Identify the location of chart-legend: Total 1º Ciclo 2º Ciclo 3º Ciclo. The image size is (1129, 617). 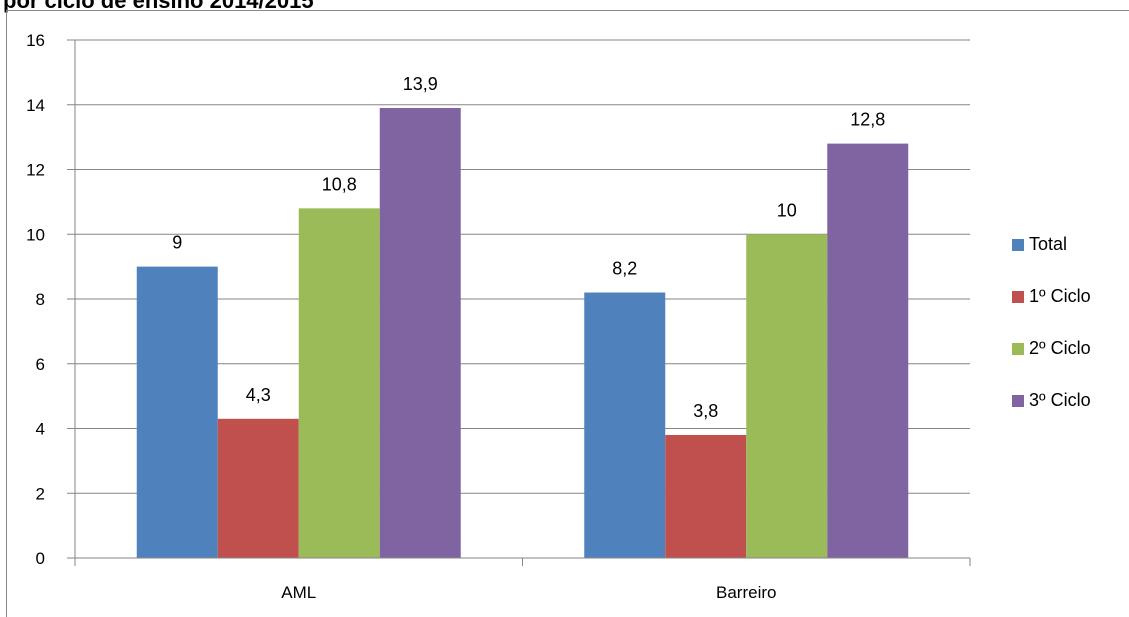
(1051, 335).